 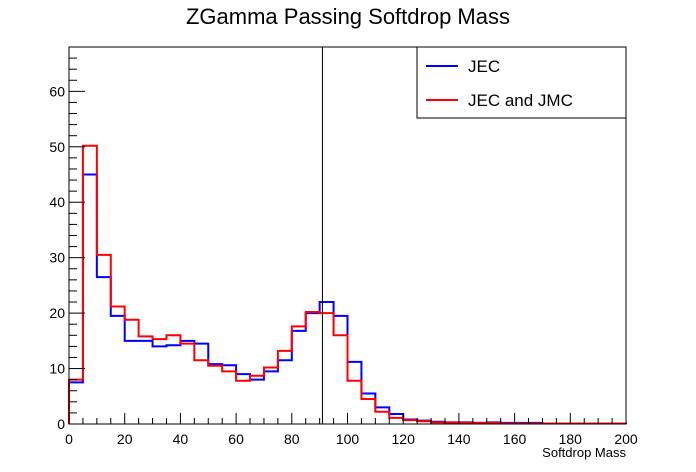 What do you see at coordinates (57, 91) in the screenshot?
I see `y-tick-label: 60` at bounding box center [57, 91].